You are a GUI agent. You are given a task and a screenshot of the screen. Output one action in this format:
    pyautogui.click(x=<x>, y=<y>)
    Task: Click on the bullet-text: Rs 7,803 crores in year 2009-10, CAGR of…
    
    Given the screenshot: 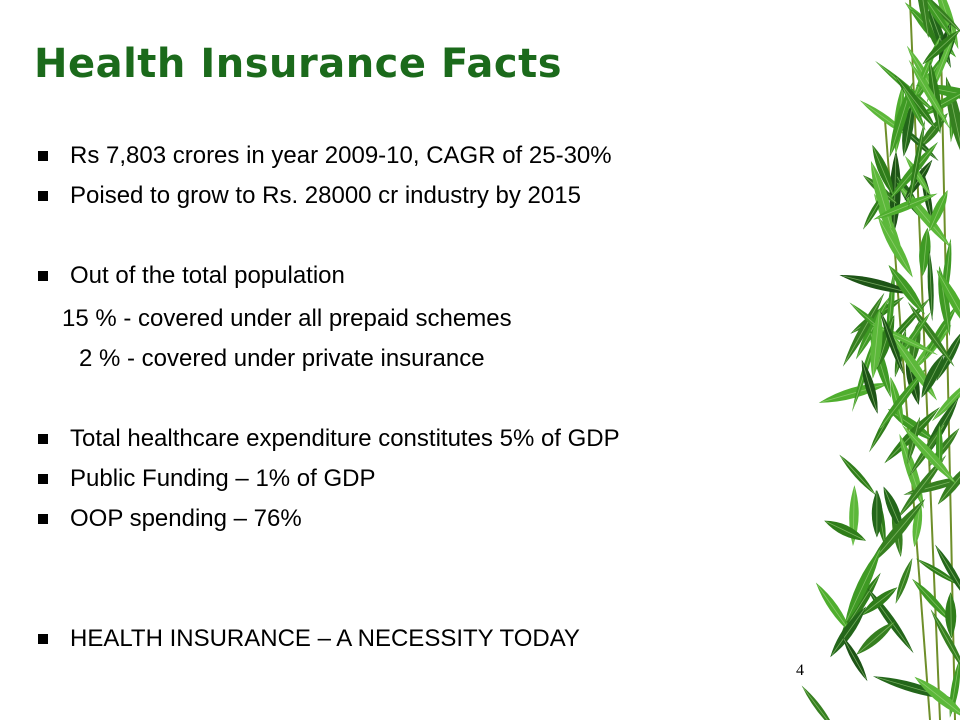 What is the action you would take?
    pyautogui.click(x=341, y=155)
    